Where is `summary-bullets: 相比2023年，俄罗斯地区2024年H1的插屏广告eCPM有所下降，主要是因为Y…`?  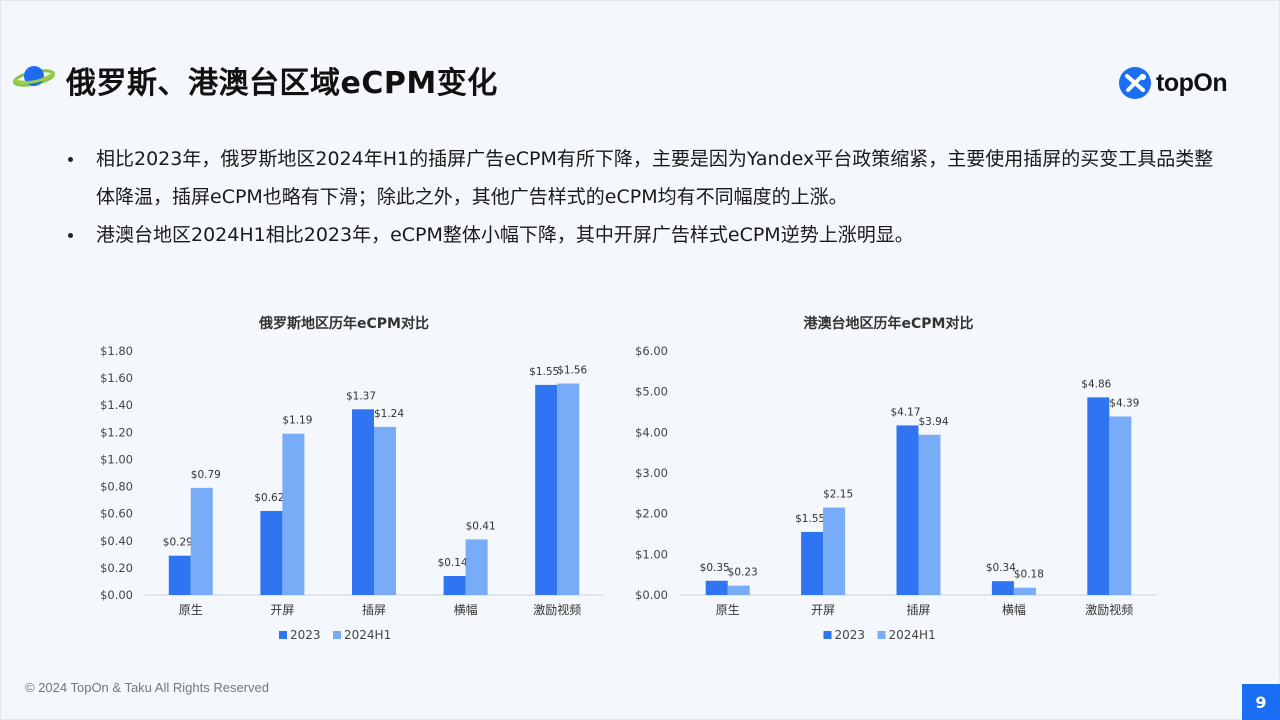 summary-bullets: 相比2023年，俄罗斯地区2024年H1的插屏广告eCPM有所下降，主要是因为Y… is located at coordinates (641, 197).